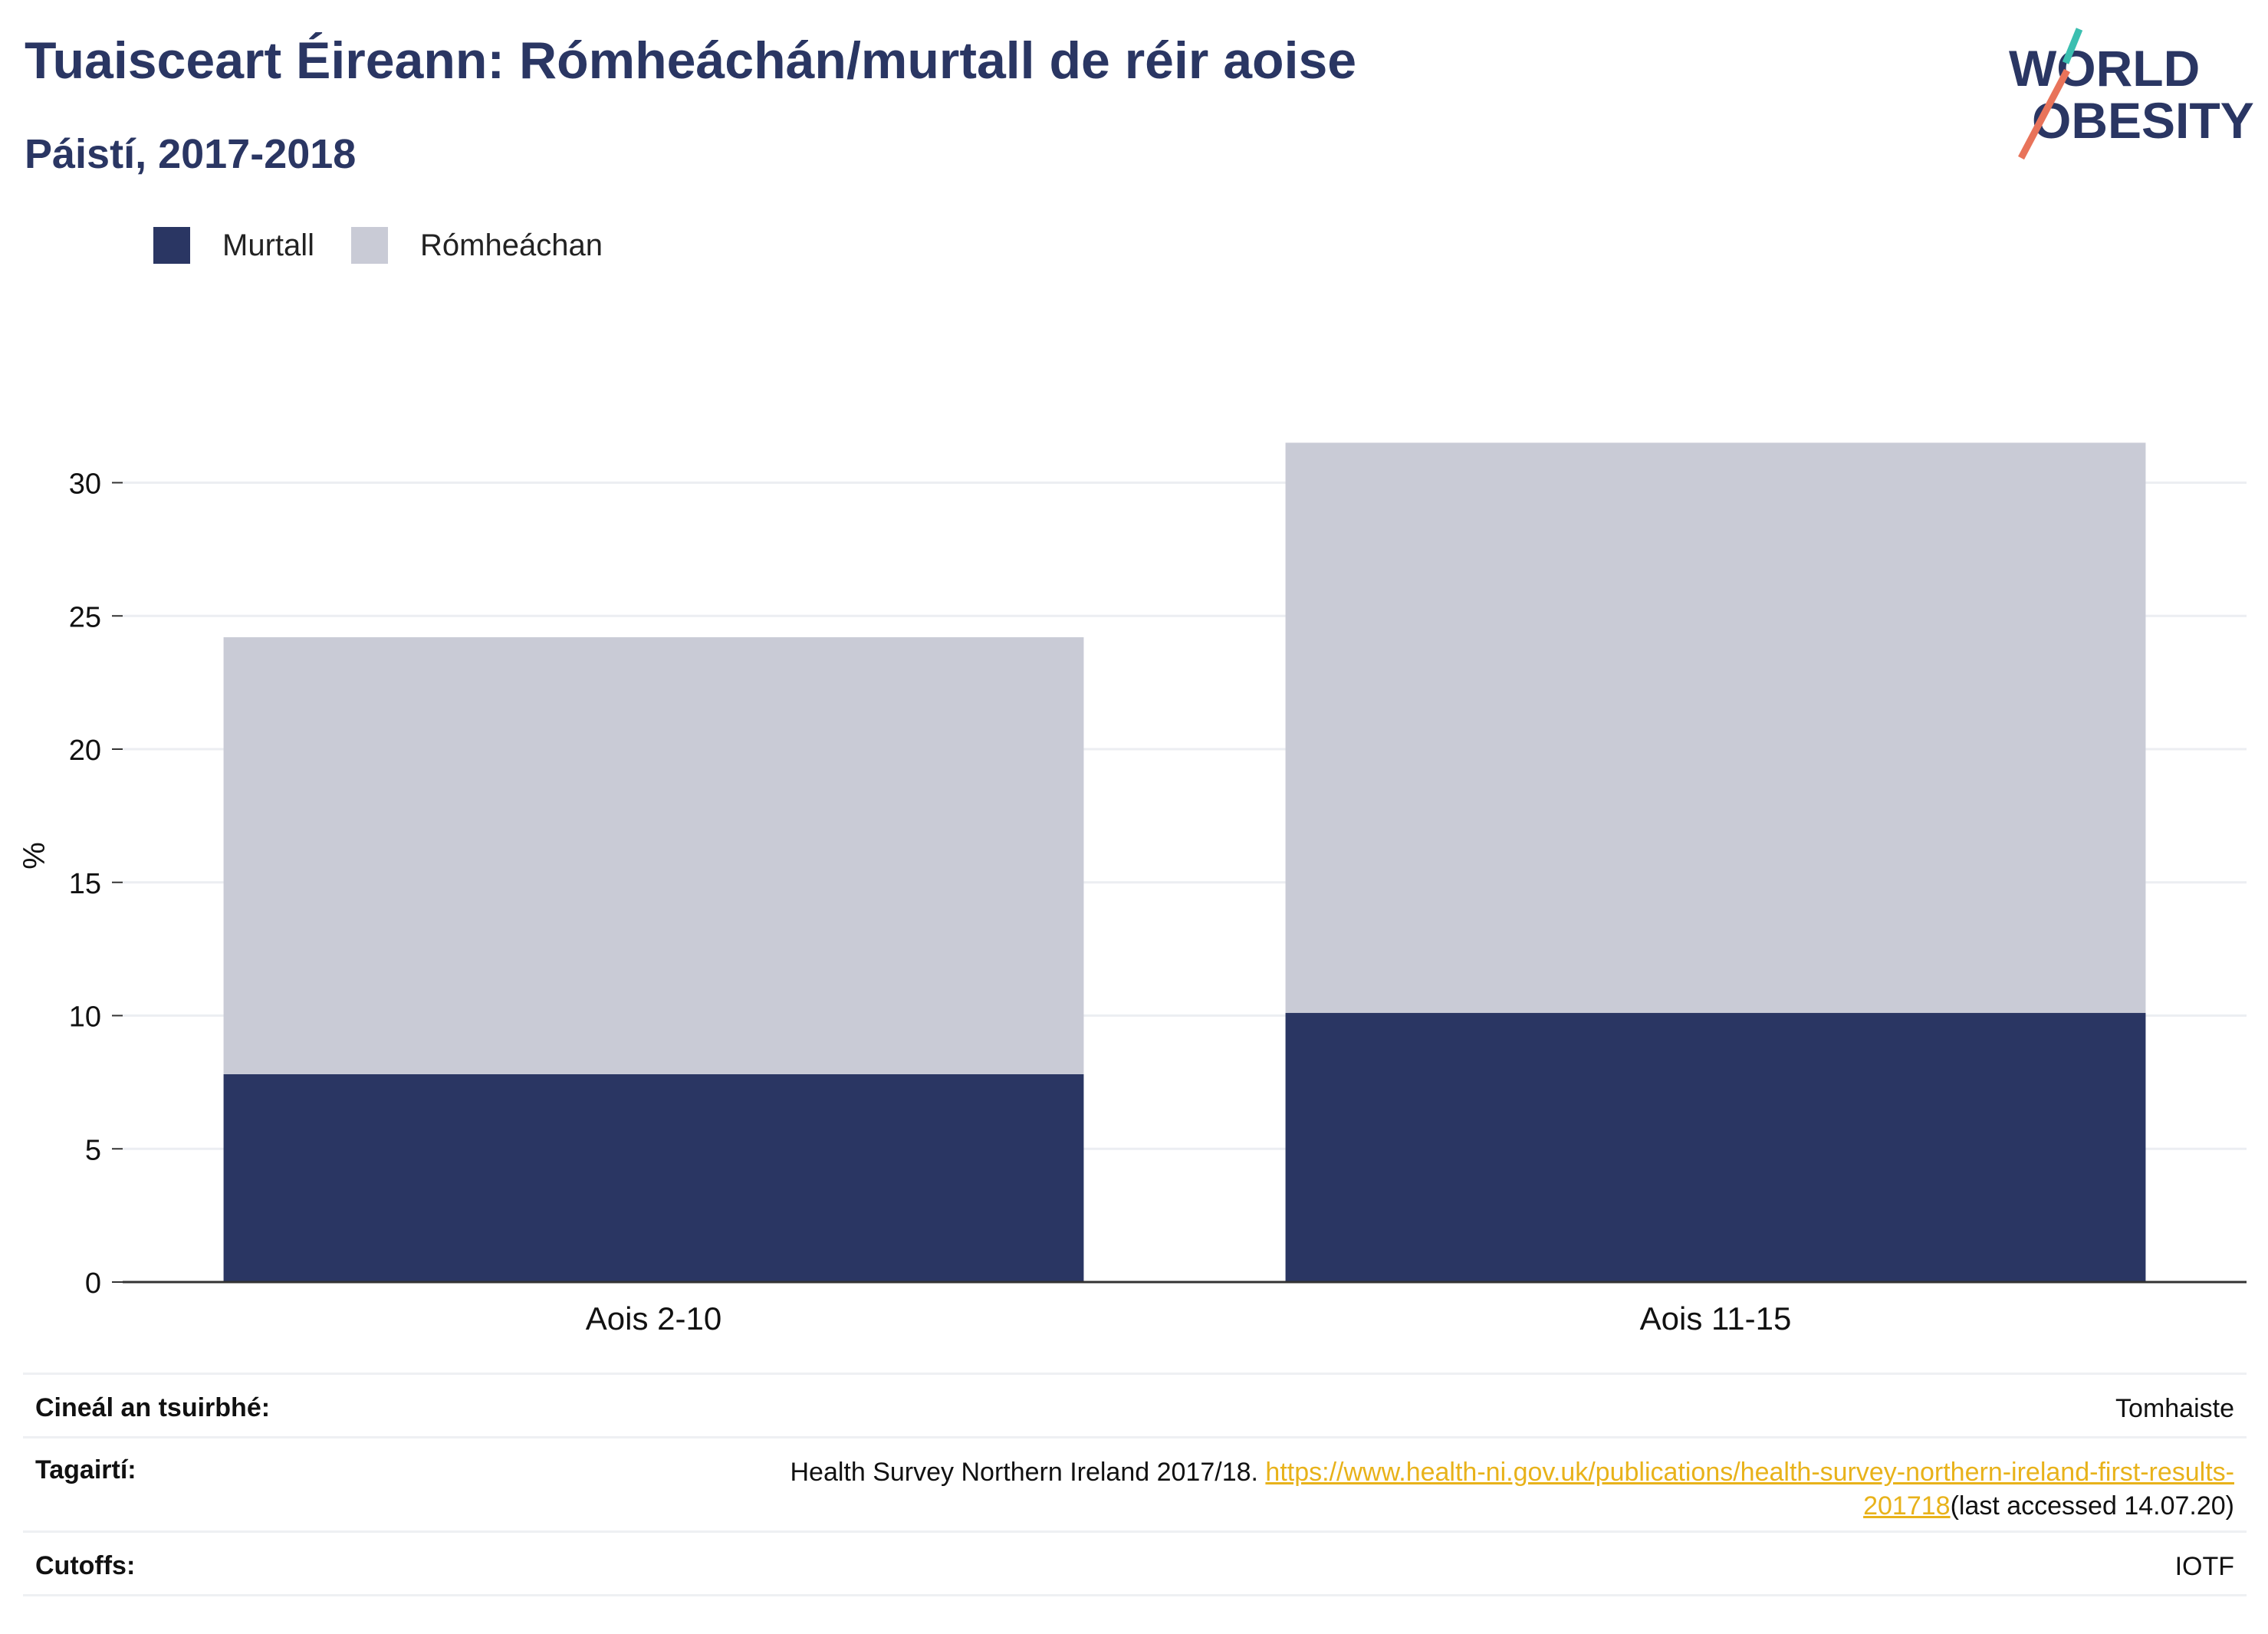 The height and width of the screenshot is (1634, 2268). I want to click on y-tick-label: 25, so click(85, 617).